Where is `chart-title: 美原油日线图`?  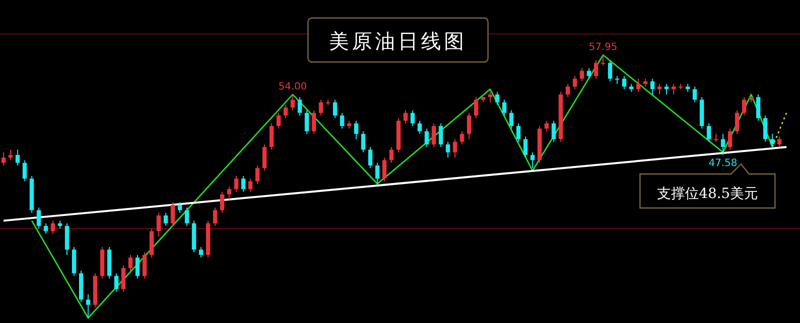
chart-title: 美原油日线图 is located at coordinates (398, 41).